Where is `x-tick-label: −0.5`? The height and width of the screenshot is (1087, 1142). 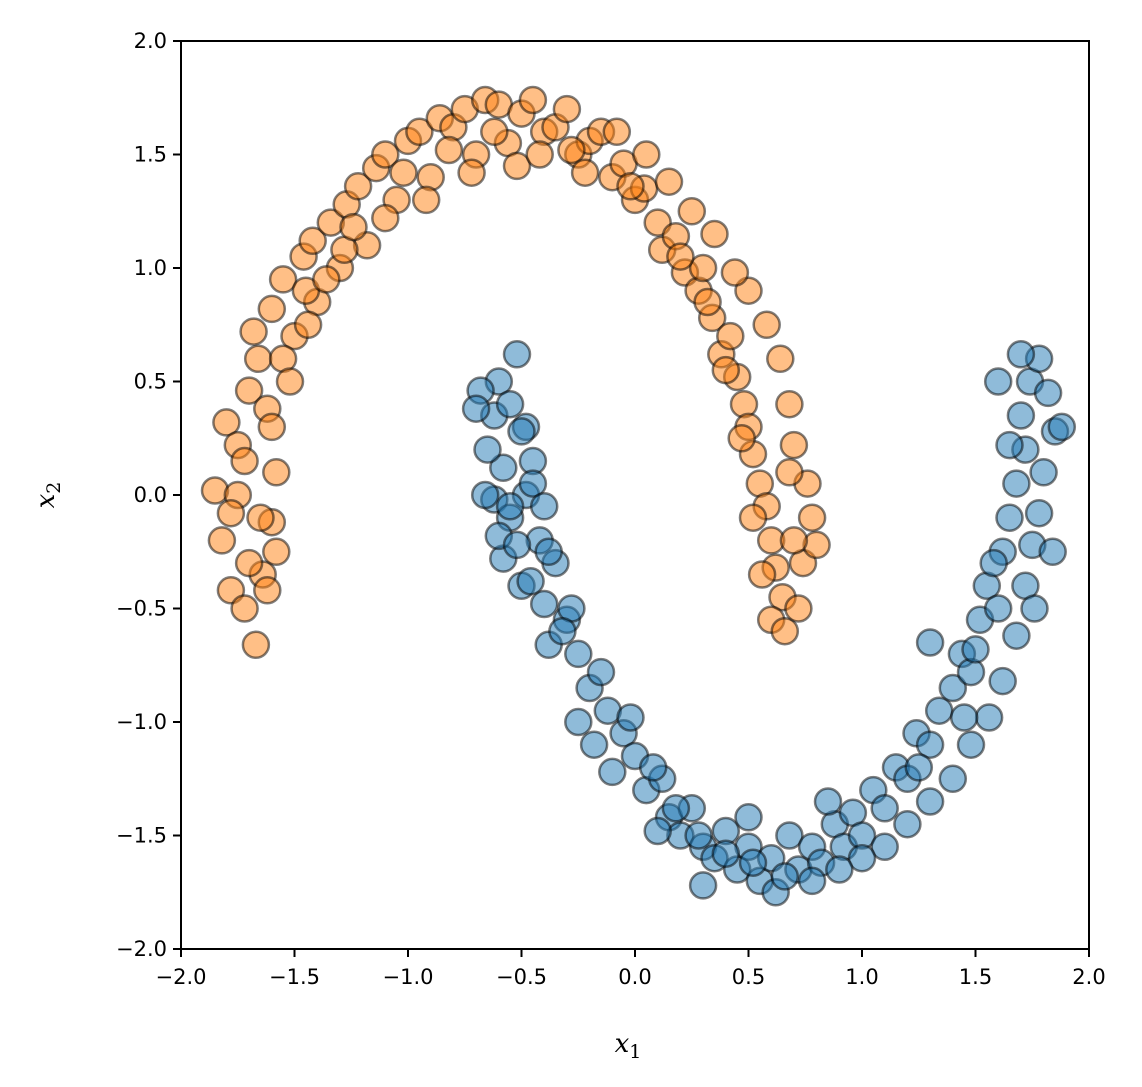
x-tick-label: −0.5 is located at coordinates (521, 977).